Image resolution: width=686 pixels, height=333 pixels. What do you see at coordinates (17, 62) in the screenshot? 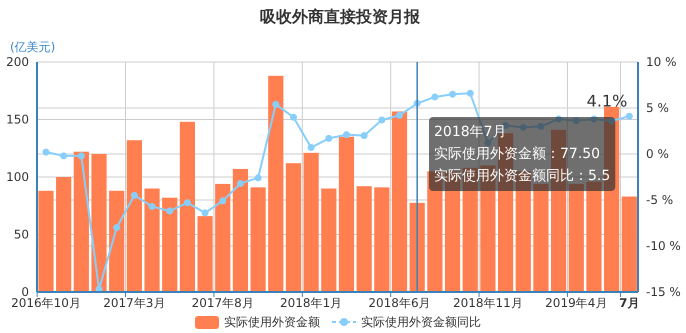
I see `y-tick-label: 200` at bounding box center [17, 62].